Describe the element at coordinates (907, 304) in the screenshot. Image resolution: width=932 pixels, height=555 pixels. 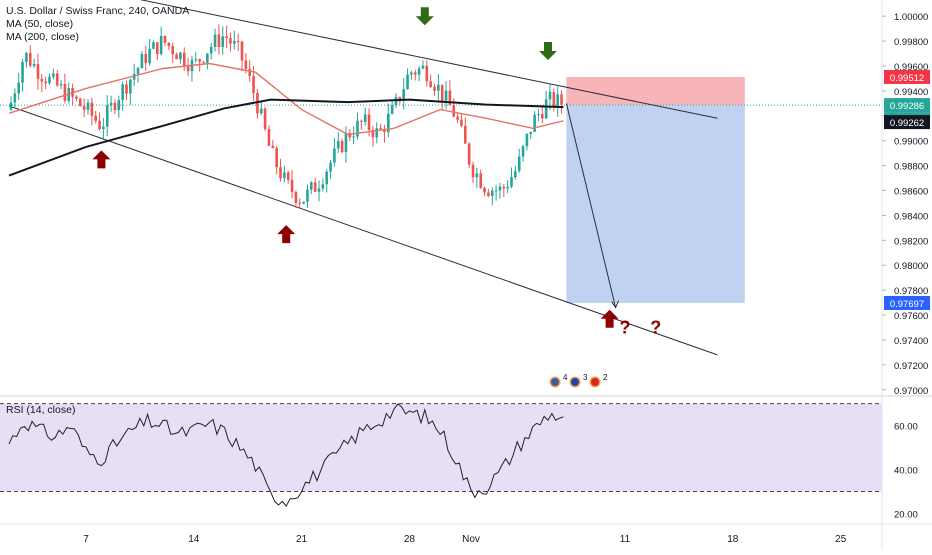
I see `target-price-badge-text: 0.97697` at that location.